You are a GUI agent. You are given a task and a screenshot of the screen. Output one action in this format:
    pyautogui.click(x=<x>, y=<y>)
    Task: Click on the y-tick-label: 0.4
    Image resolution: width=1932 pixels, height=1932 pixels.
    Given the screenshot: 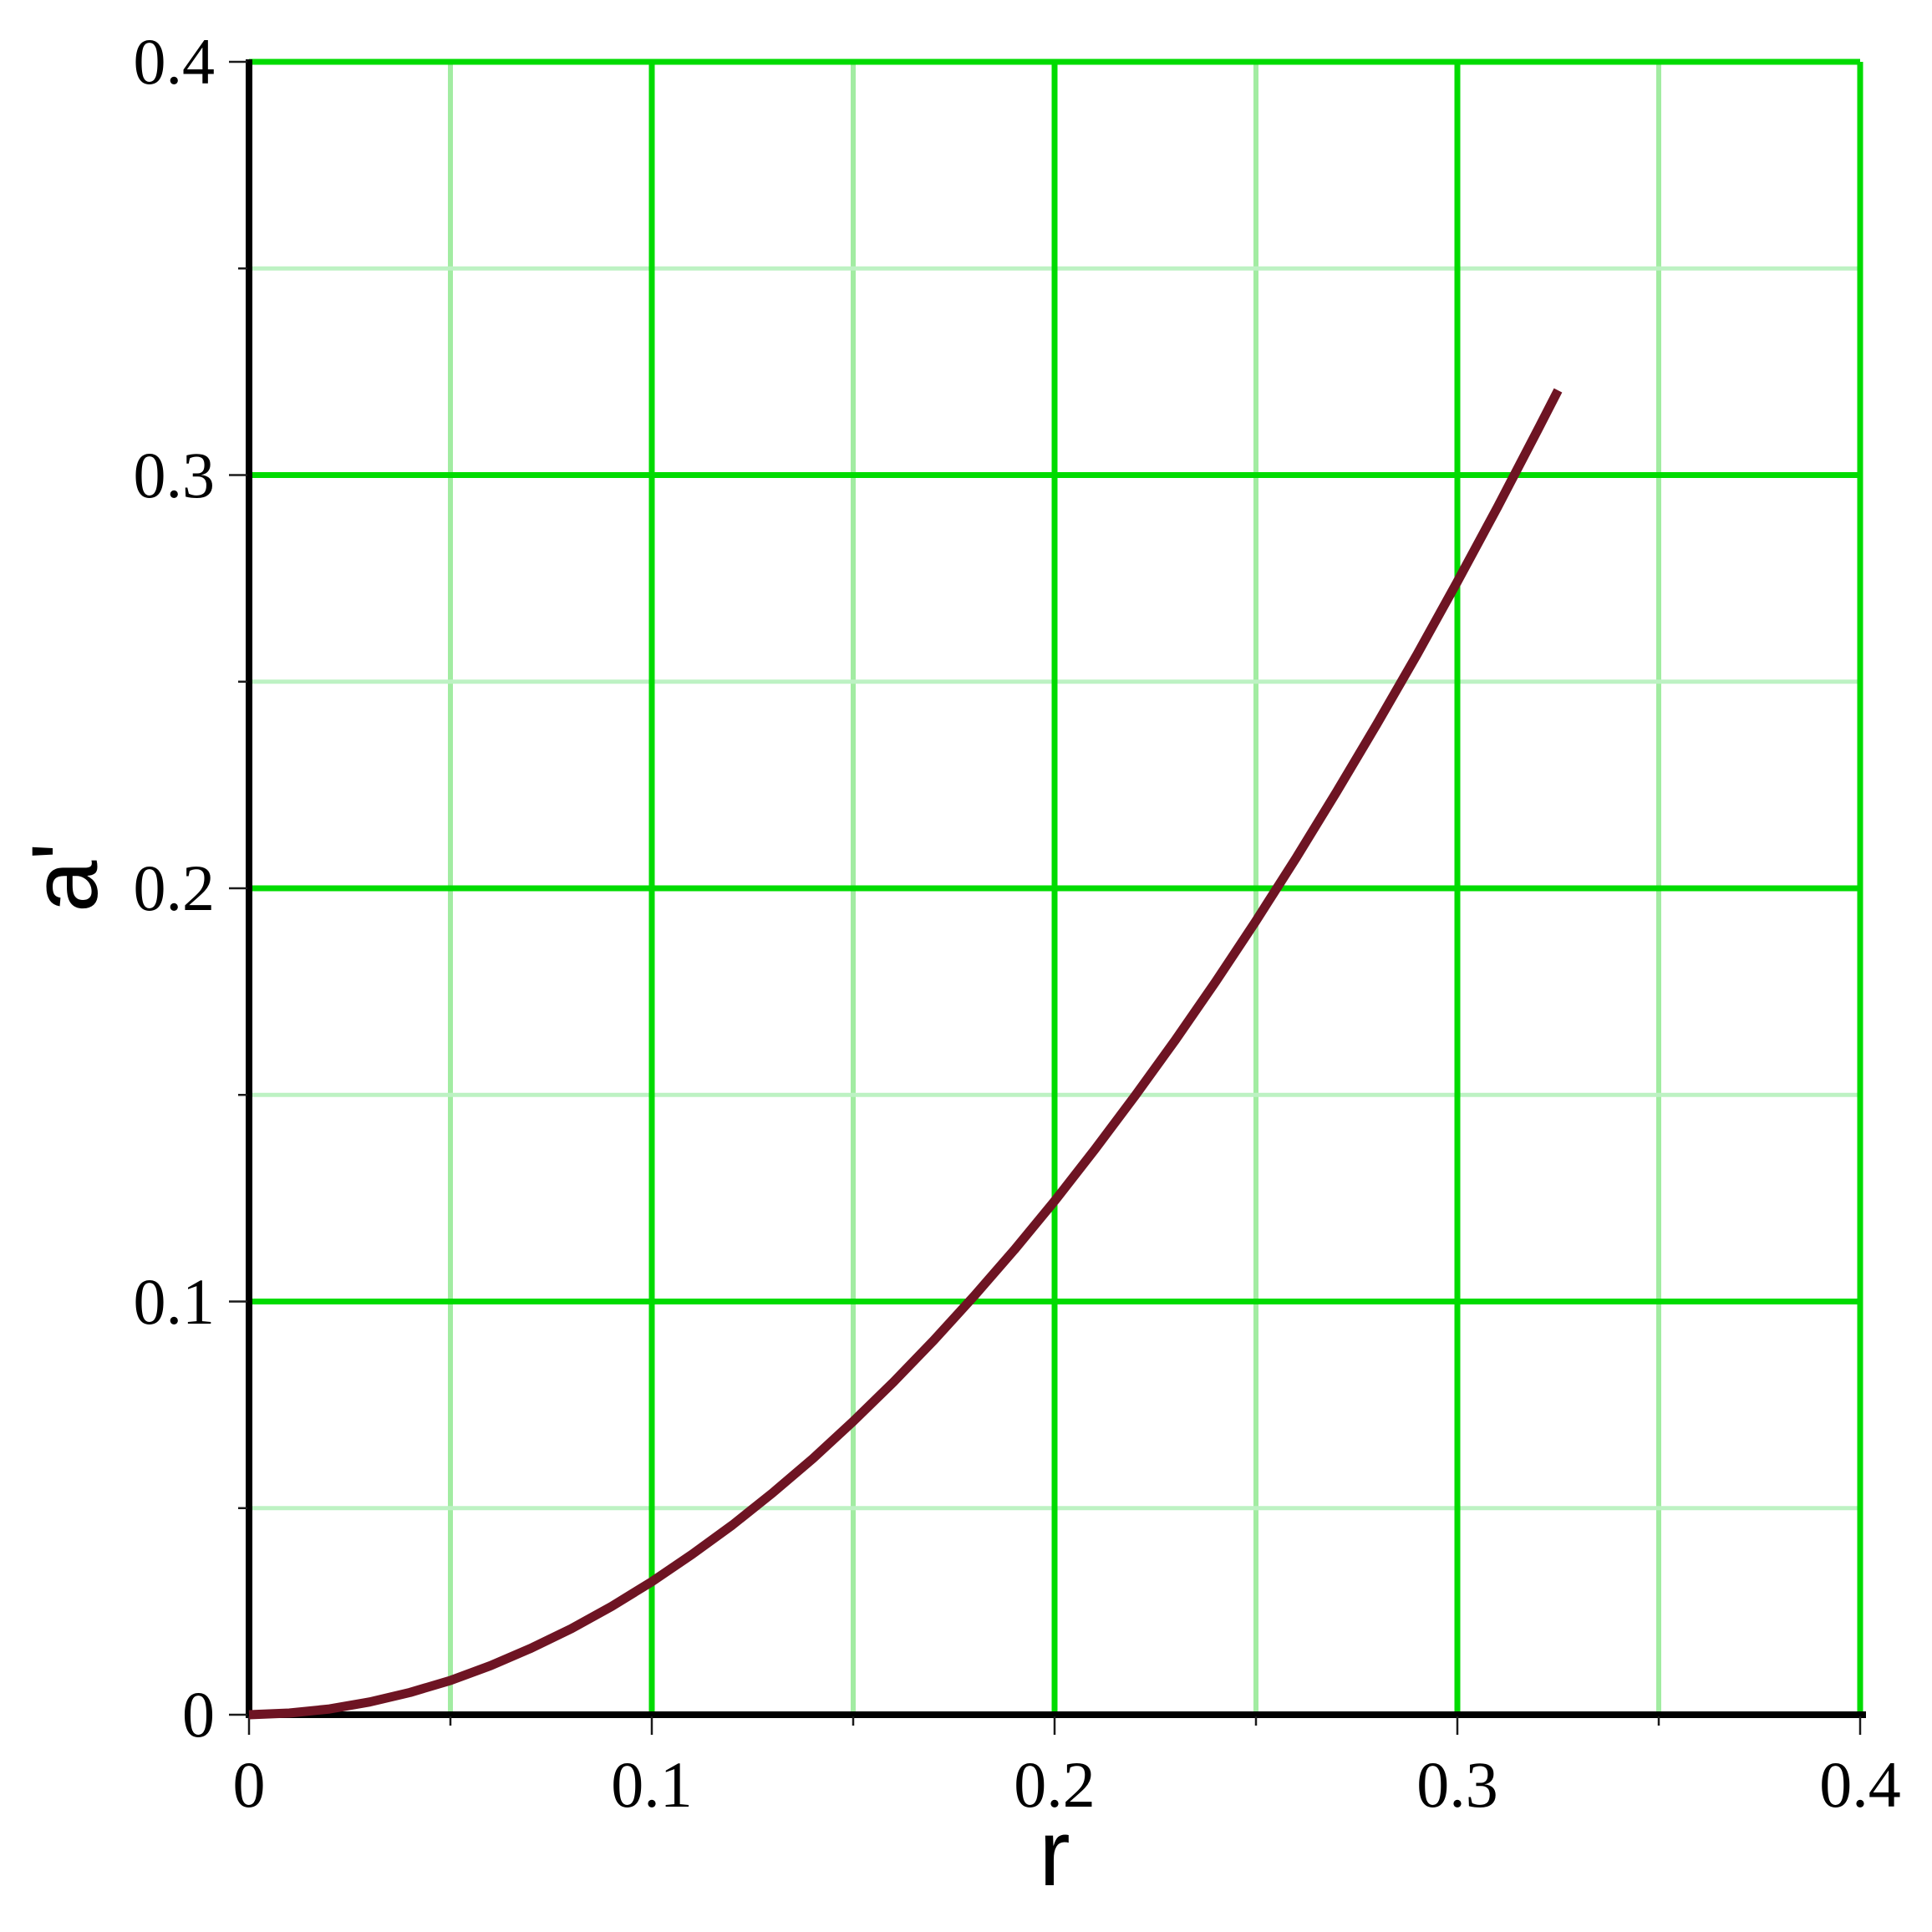 What is the action you would take?
    pyautogui.click(x=174, y=61)
    